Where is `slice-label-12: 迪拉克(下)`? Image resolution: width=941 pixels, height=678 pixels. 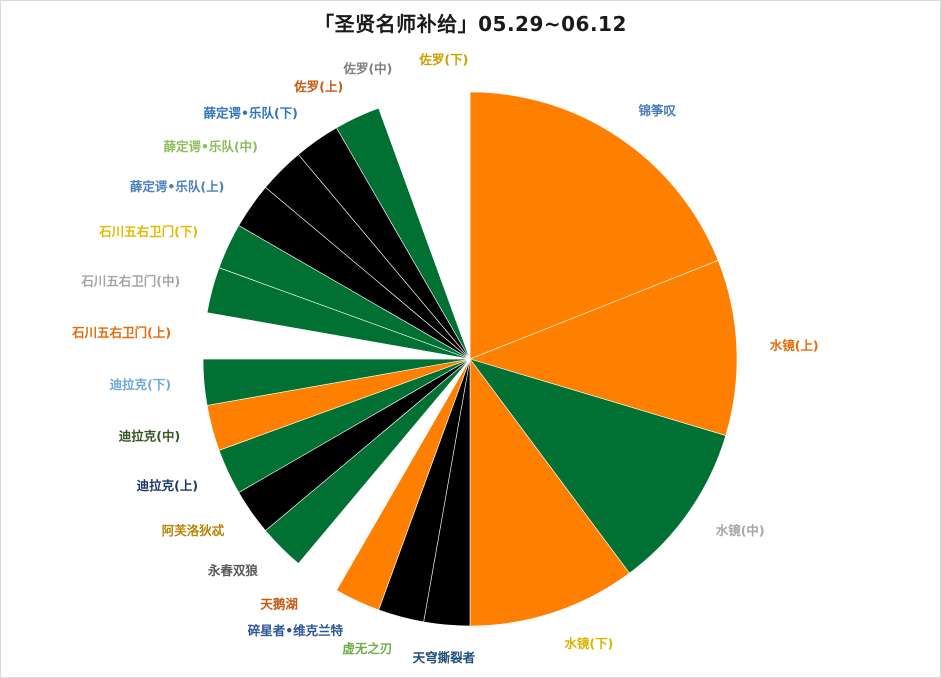 slice-label-12: 迪拉克(下) is located at coordinates (140, 384).